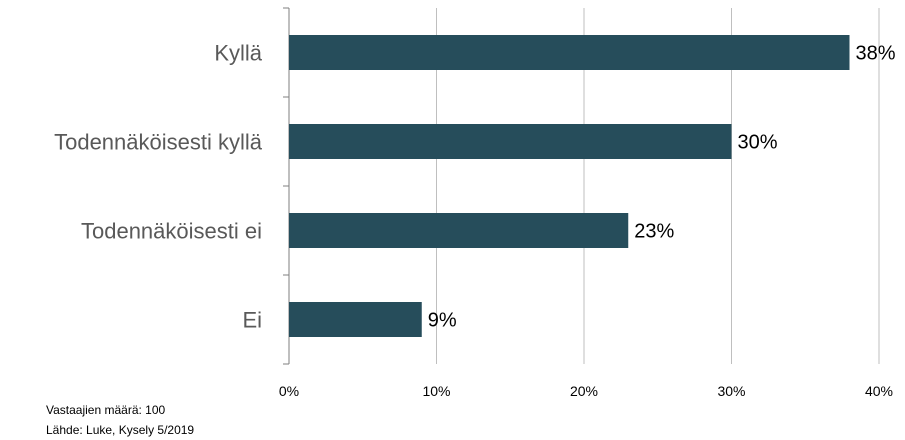  I want to click on data-label: 9%, so click(442, 321).